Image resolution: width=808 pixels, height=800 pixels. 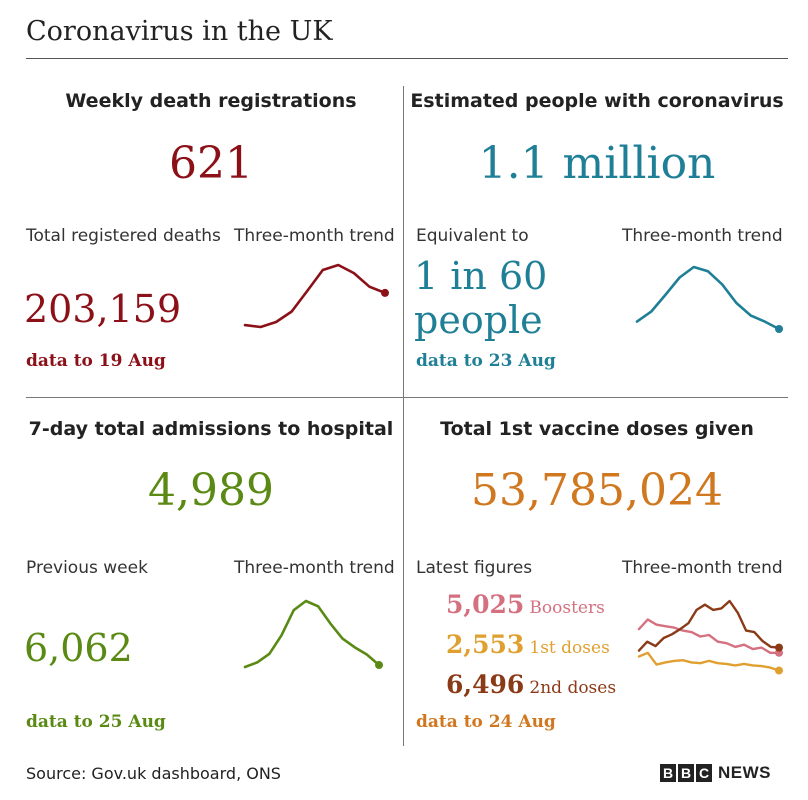 I want to click on infections-sub-label: Equivalent to, so click(x=472, y=236).